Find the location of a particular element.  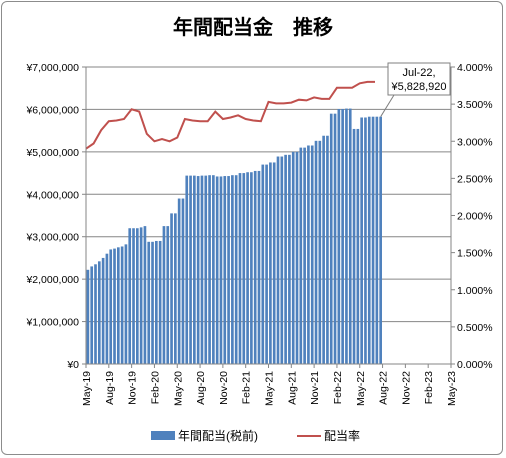

left-tick-label: ¥2,000,000 is located at coordinates (52, 280).